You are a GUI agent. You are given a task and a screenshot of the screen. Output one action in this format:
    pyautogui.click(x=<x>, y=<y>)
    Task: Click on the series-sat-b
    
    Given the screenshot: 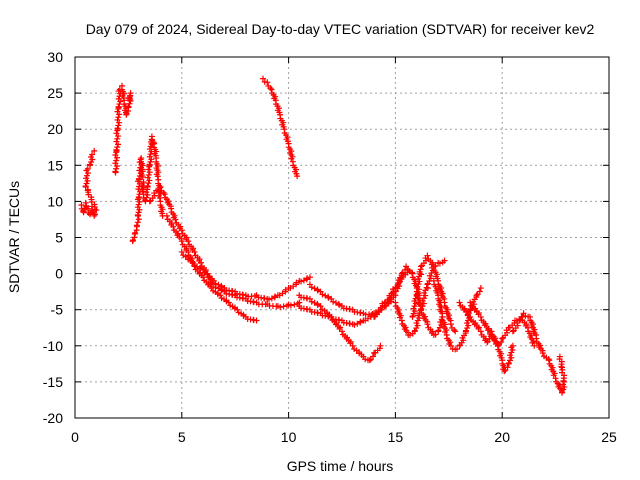 What is the action you would take?
    pyautogui.click(x=147, y=189)
    